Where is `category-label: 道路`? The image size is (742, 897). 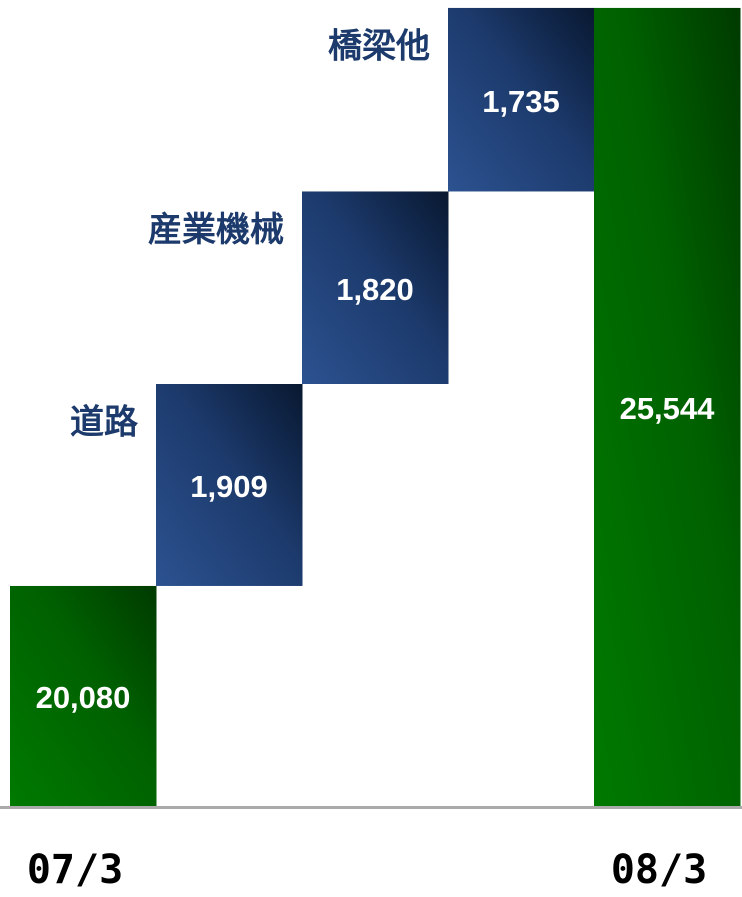 category-label: 道路 is located at coordinates (104, 423).